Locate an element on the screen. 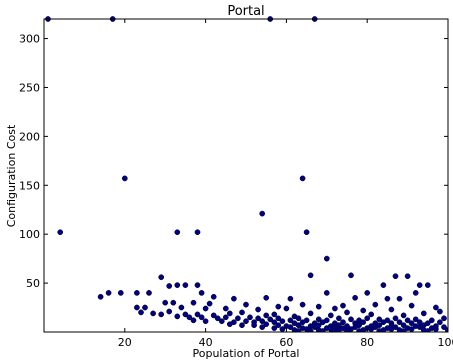  chart-title: Portal is located at coordinates (245, 11).